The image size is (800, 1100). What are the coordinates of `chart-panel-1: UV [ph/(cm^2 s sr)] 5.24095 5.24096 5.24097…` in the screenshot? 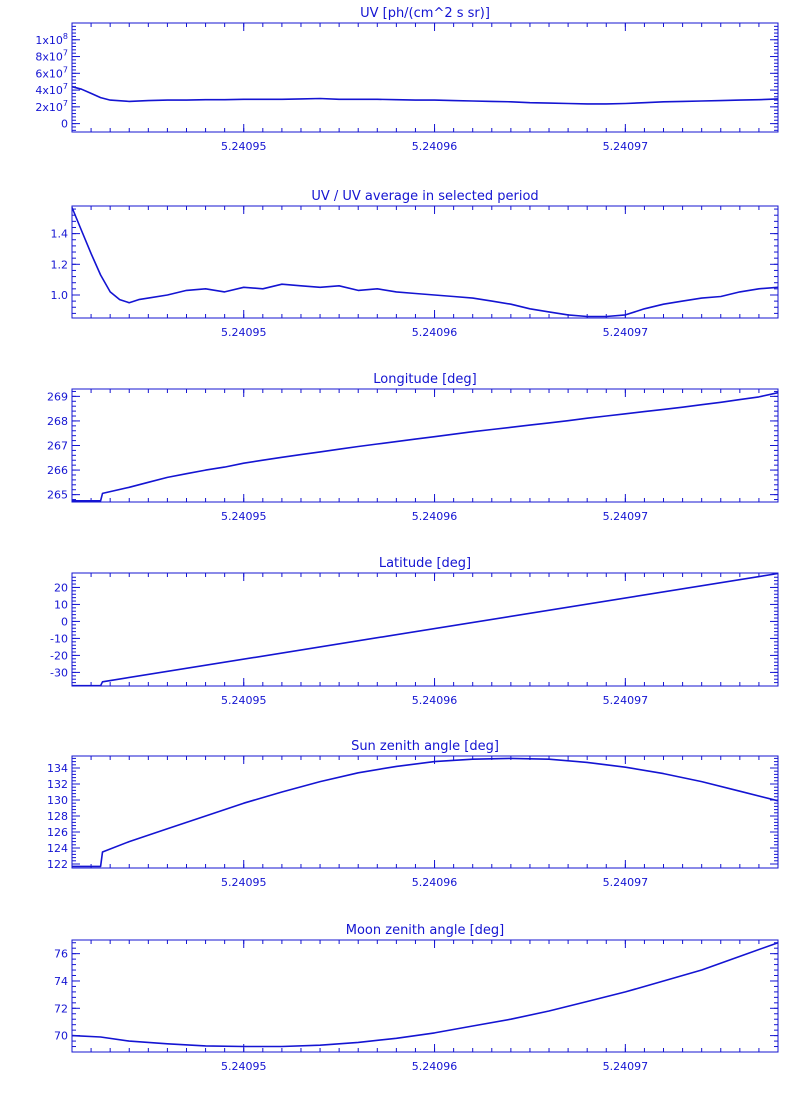 It's located at (407, 79).